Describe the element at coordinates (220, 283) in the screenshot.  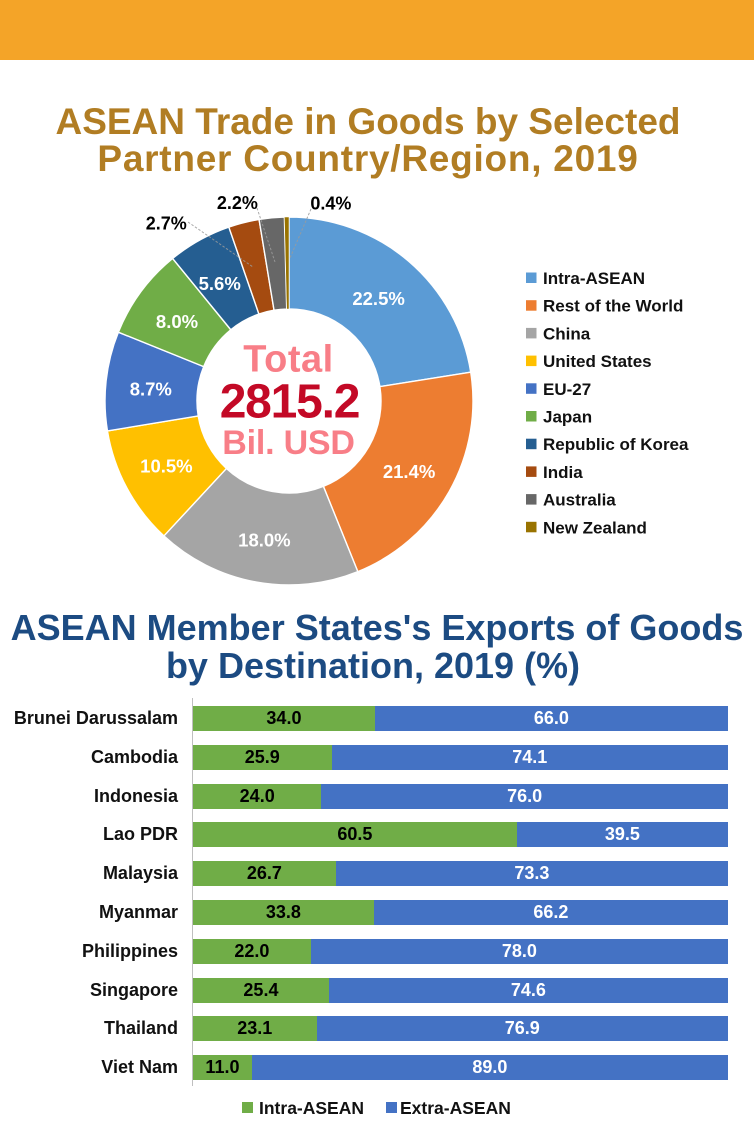
I see `svg-text: 5.6%` at that location.